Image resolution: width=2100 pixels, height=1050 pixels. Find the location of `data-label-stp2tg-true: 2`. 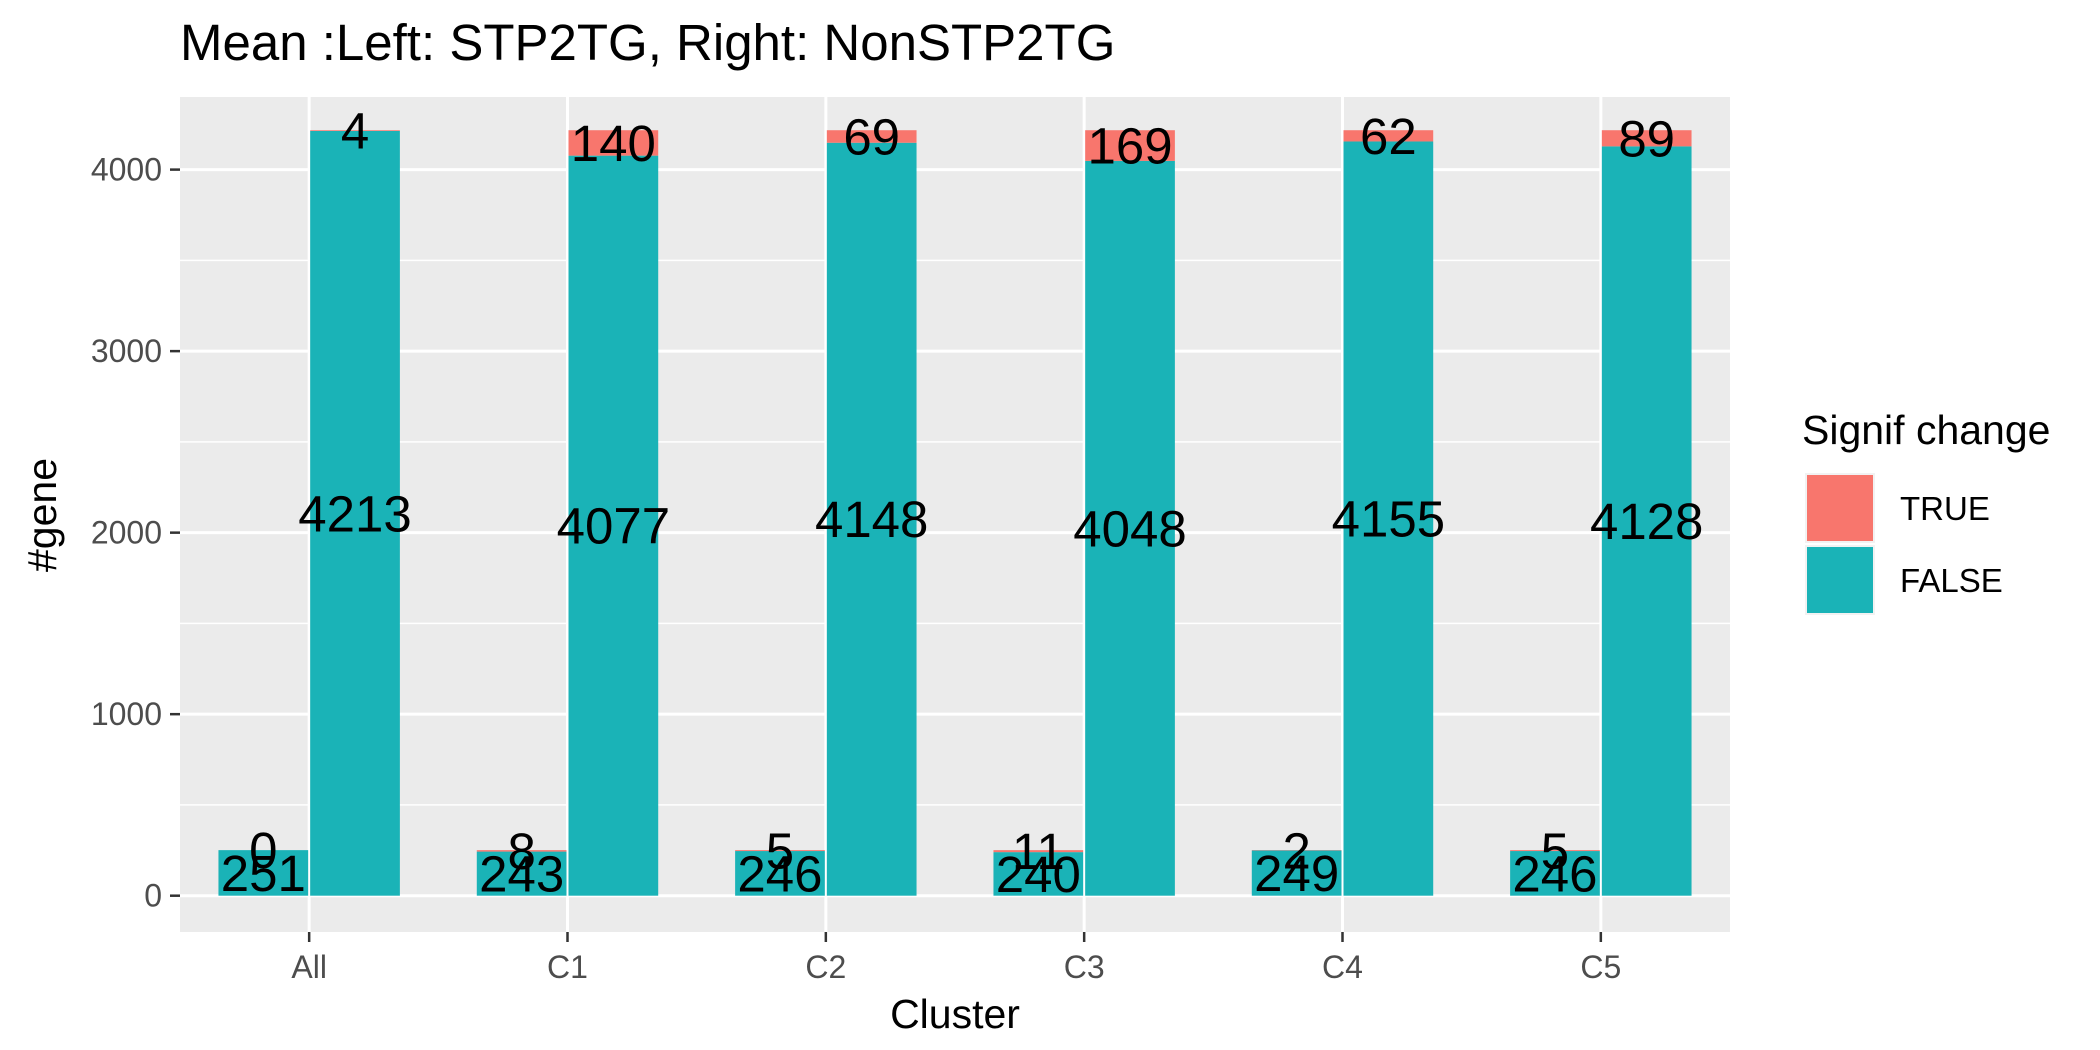

data-label-stp2tg-true: 2 is located at coordinates (1296, 850).